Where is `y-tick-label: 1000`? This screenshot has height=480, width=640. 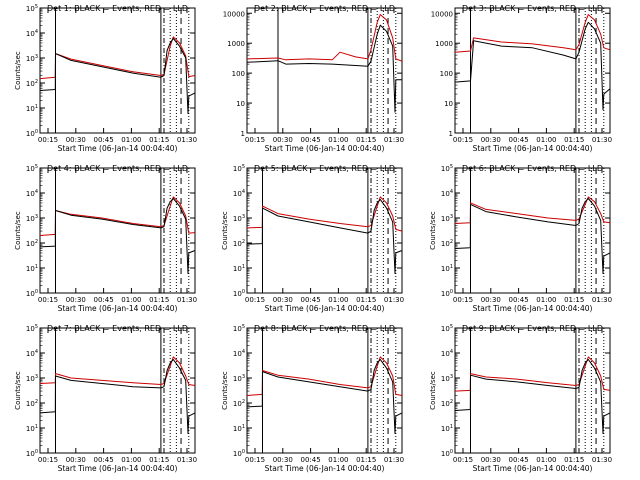
y-tick-label: 1000 is located at coordinates (444, 44).